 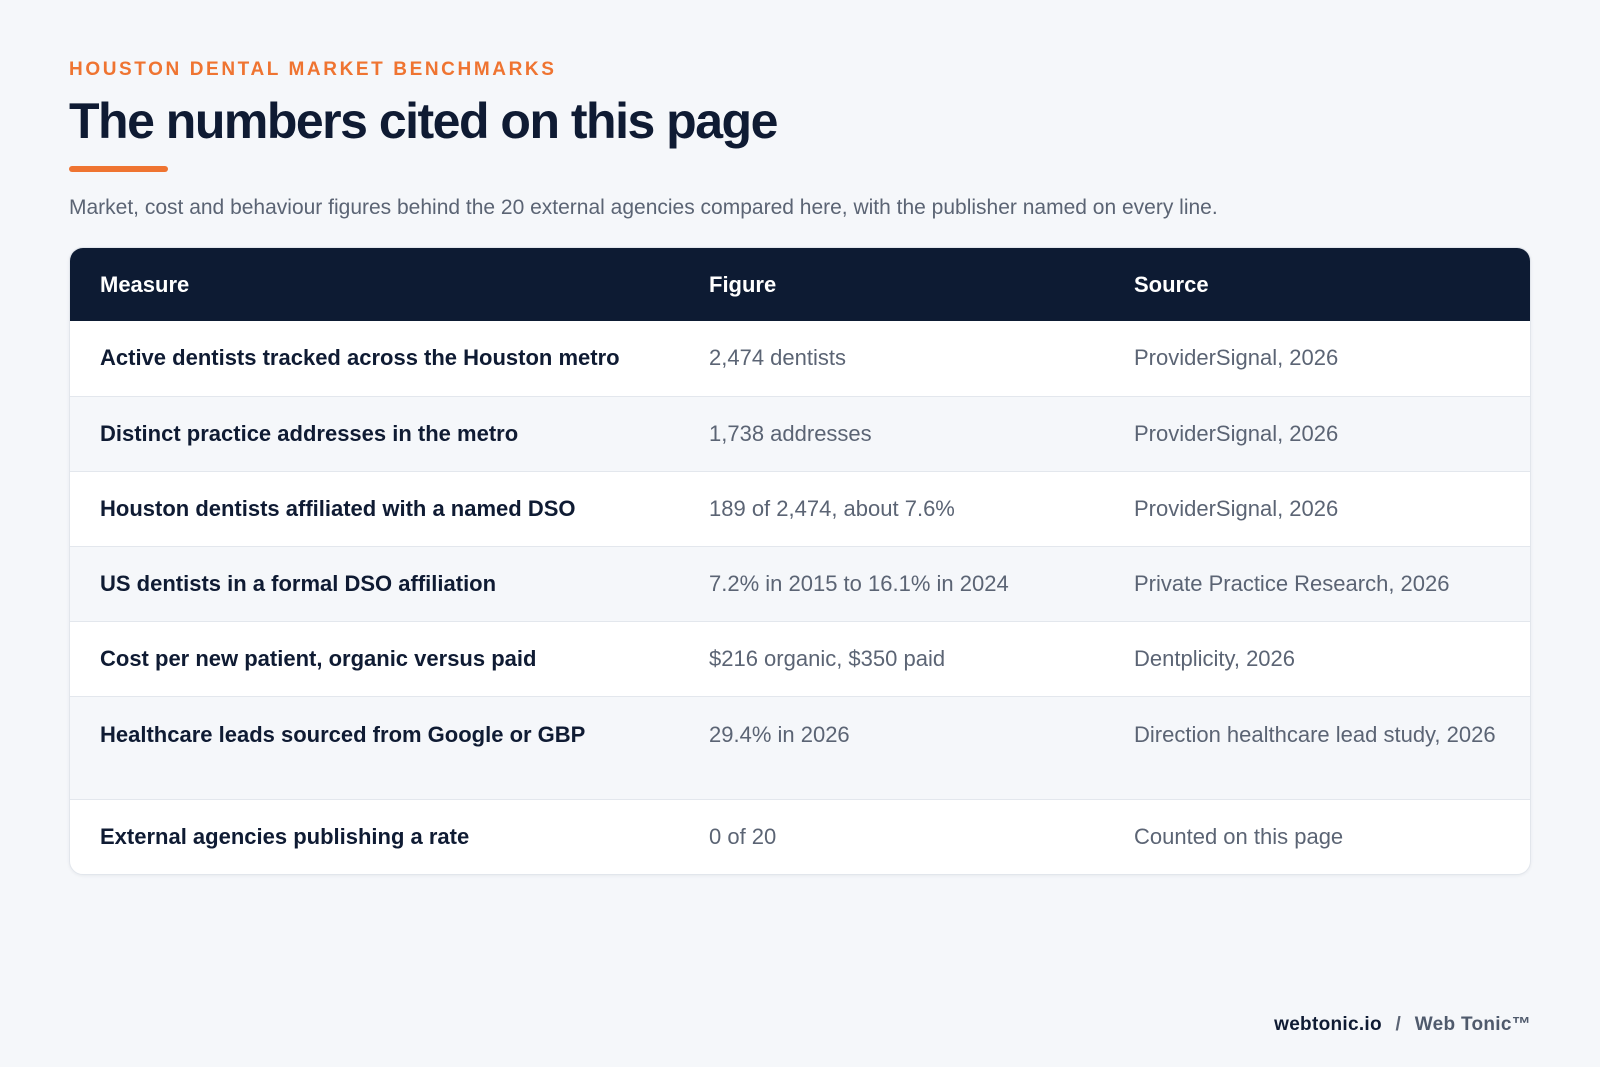 I want to click on source-cell: Dentplicity, 2026, so click(x=1215, y=658).